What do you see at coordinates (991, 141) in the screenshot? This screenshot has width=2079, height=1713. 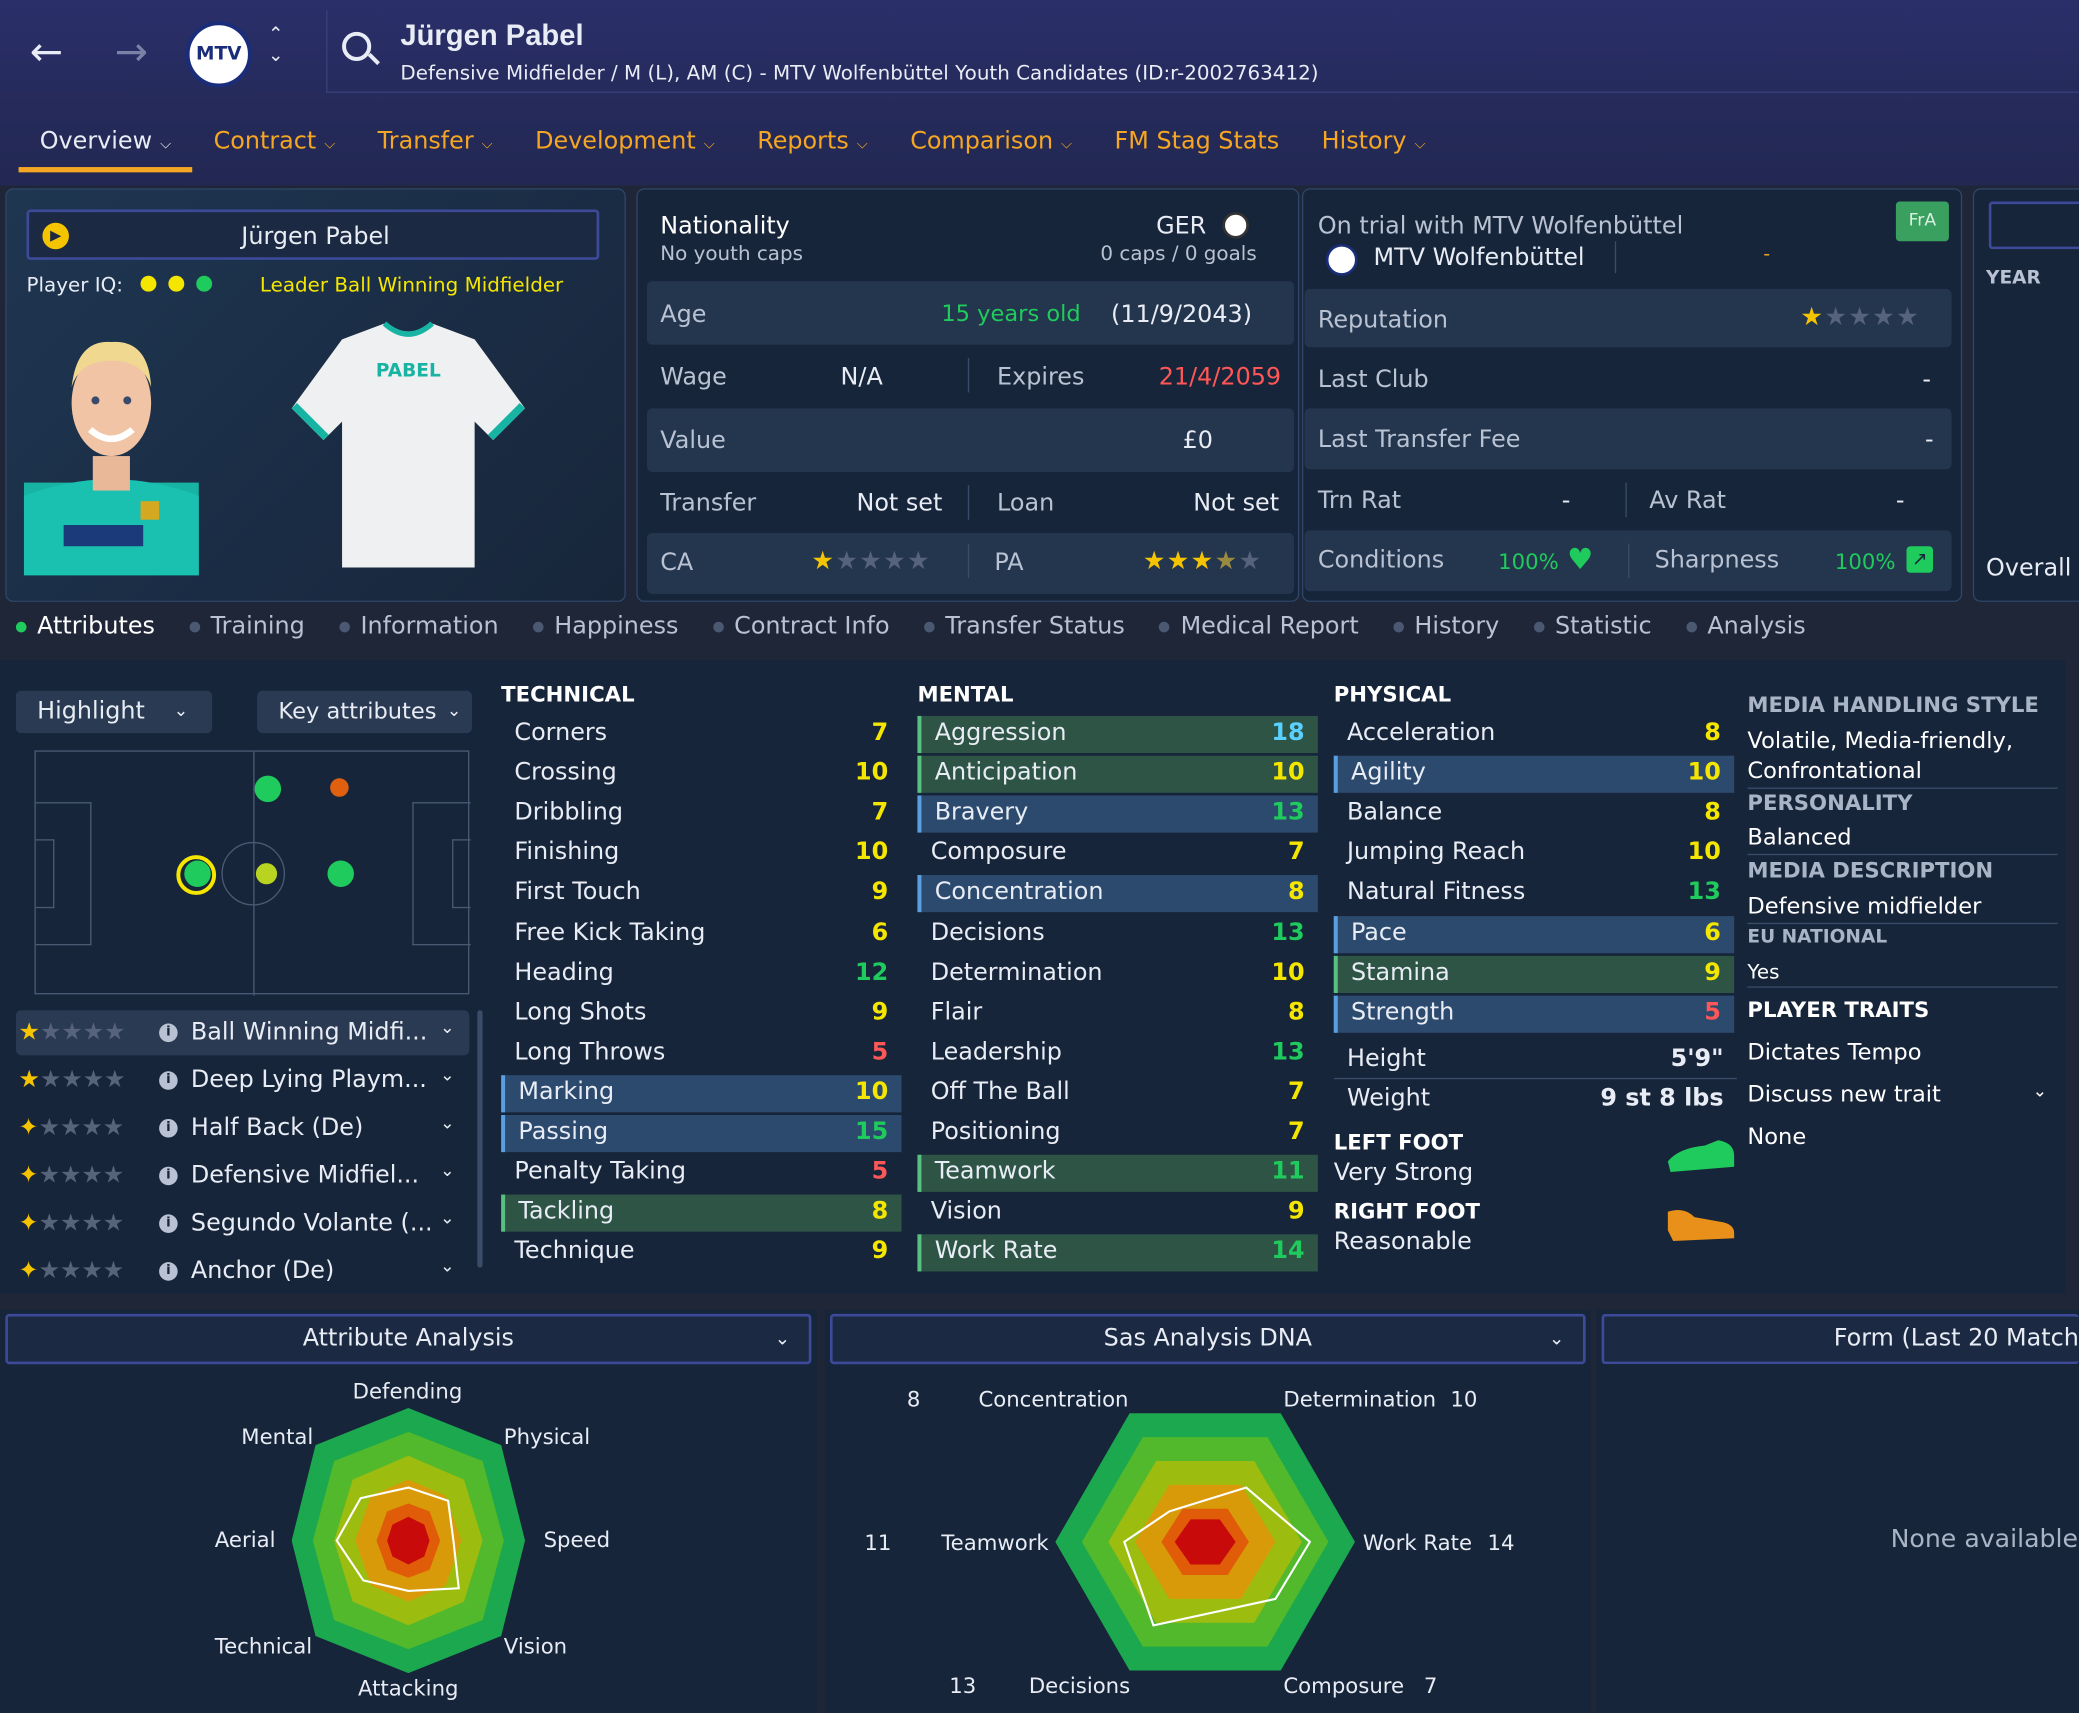 I see `tab-comparison: Comparison ⌵` at bounding box center [991, 141].